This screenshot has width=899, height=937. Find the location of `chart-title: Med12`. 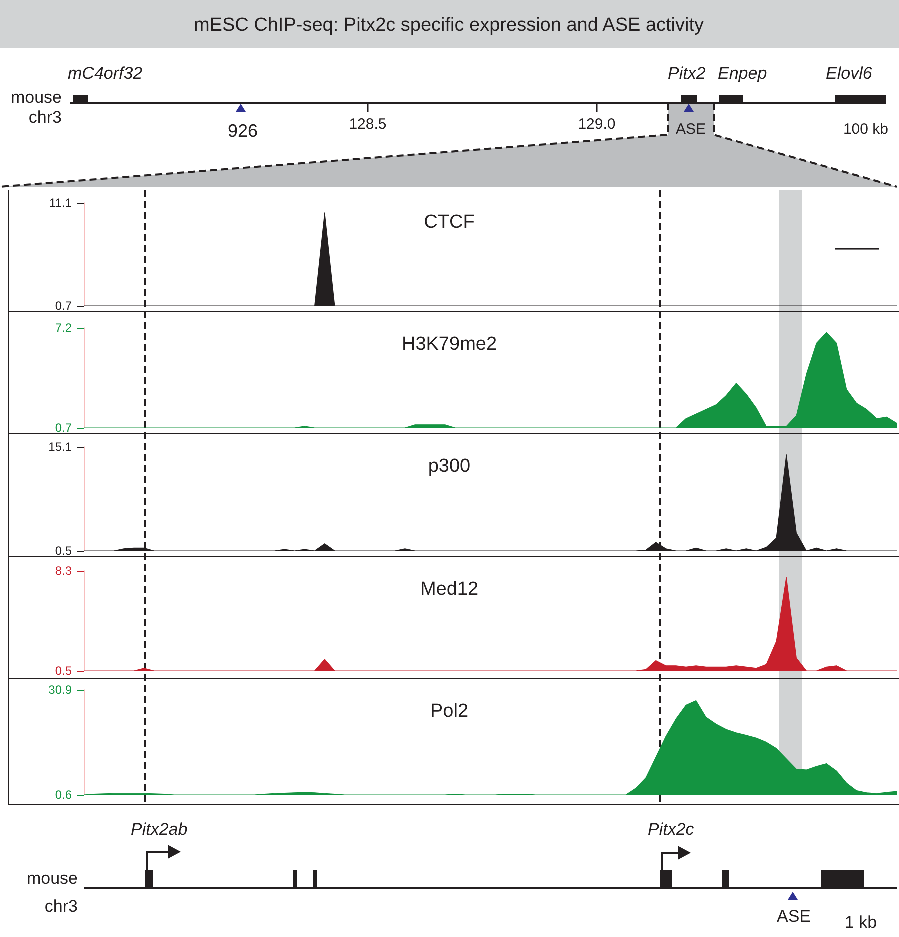

chart-title: Med12 is located at coordinates (449, 589).